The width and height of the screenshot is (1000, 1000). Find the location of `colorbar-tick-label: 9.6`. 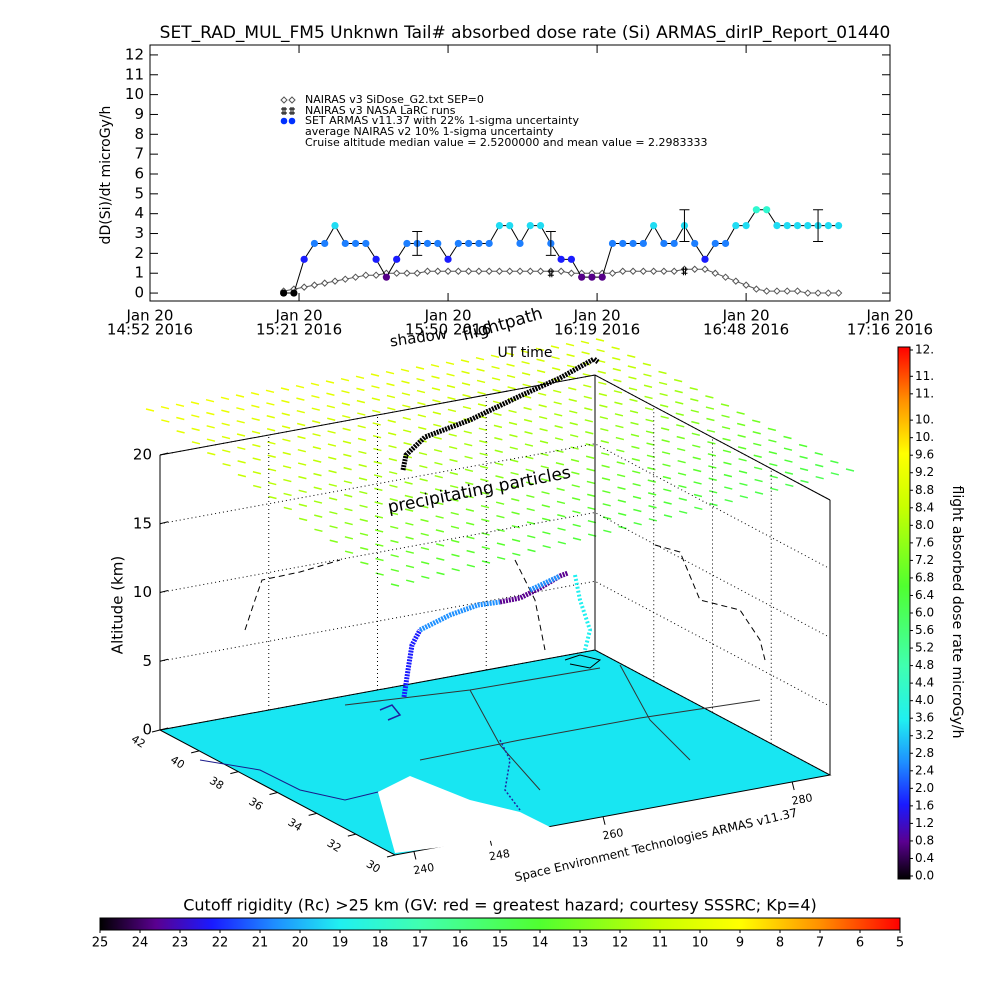

colorbar-tick-label: 9.6 is located at coordinates (924, 455).